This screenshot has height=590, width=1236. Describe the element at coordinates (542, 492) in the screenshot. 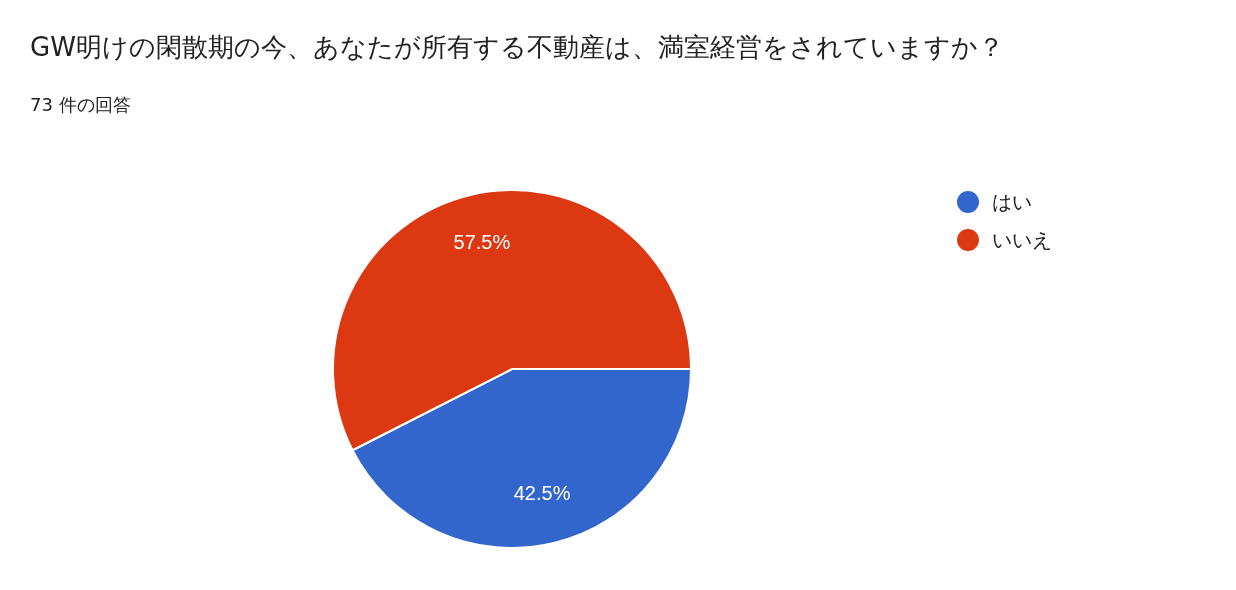

I see `data-label: 42.5%` at that location.